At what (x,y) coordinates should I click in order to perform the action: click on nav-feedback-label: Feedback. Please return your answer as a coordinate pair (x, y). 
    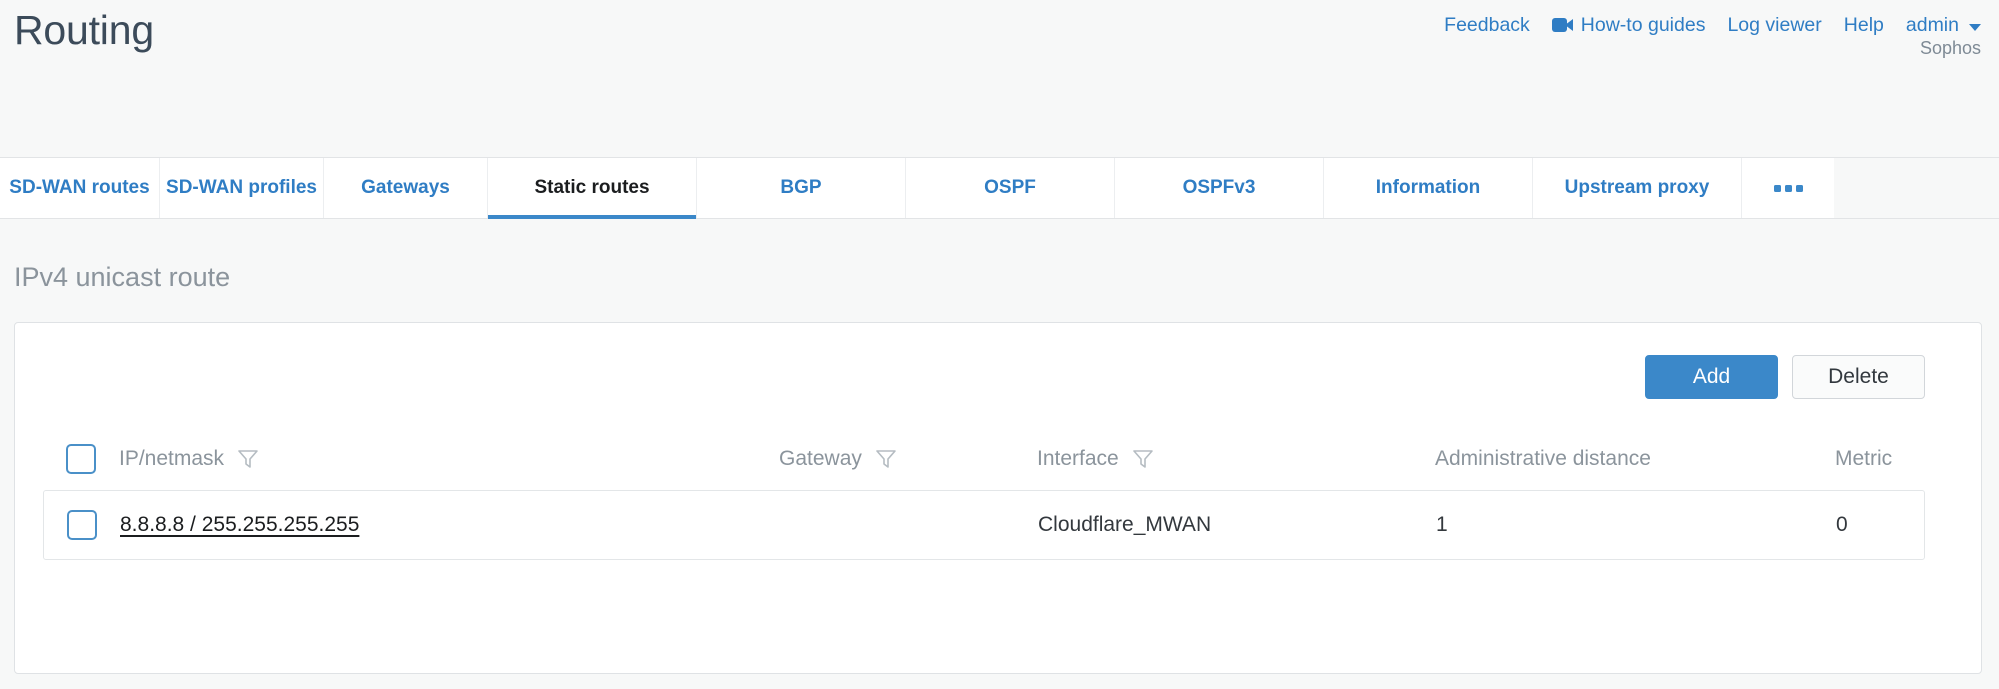
    Looking at the image, I should click on (1487, 25).